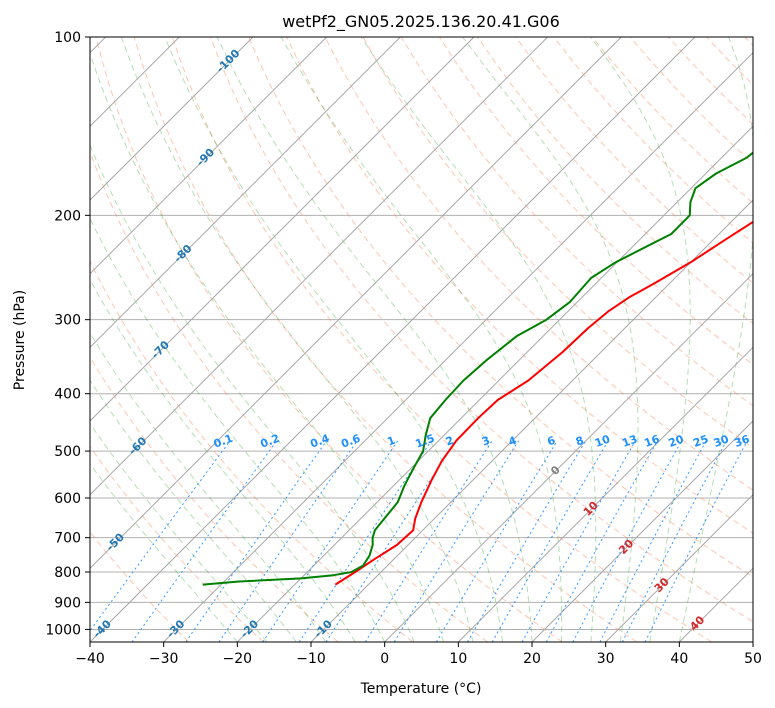  I want to click on chart-title: wetPf2_GN05.2025.136.20.41.G06, so click(421, 22).